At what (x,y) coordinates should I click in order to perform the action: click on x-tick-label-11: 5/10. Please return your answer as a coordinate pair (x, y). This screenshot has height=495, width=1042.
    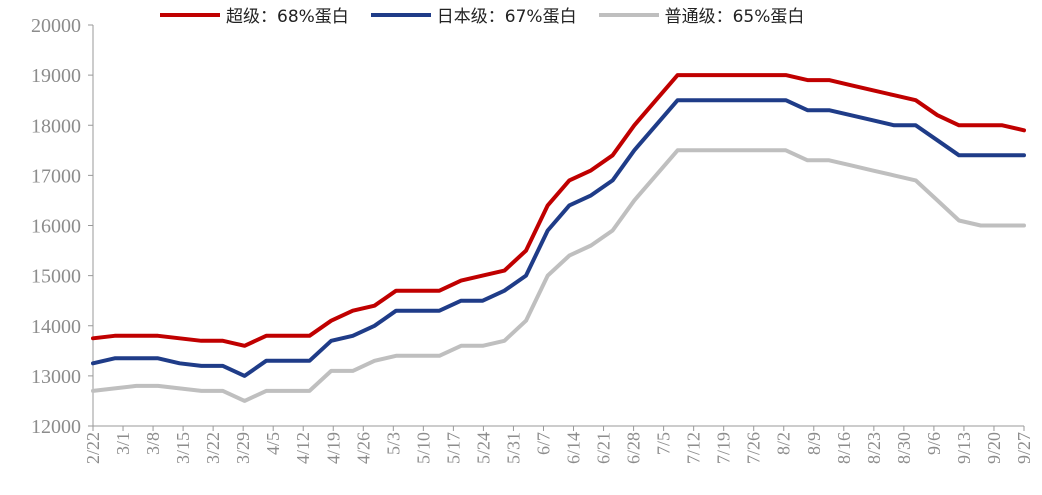
    Looking at the image, I should click on (423, 448).